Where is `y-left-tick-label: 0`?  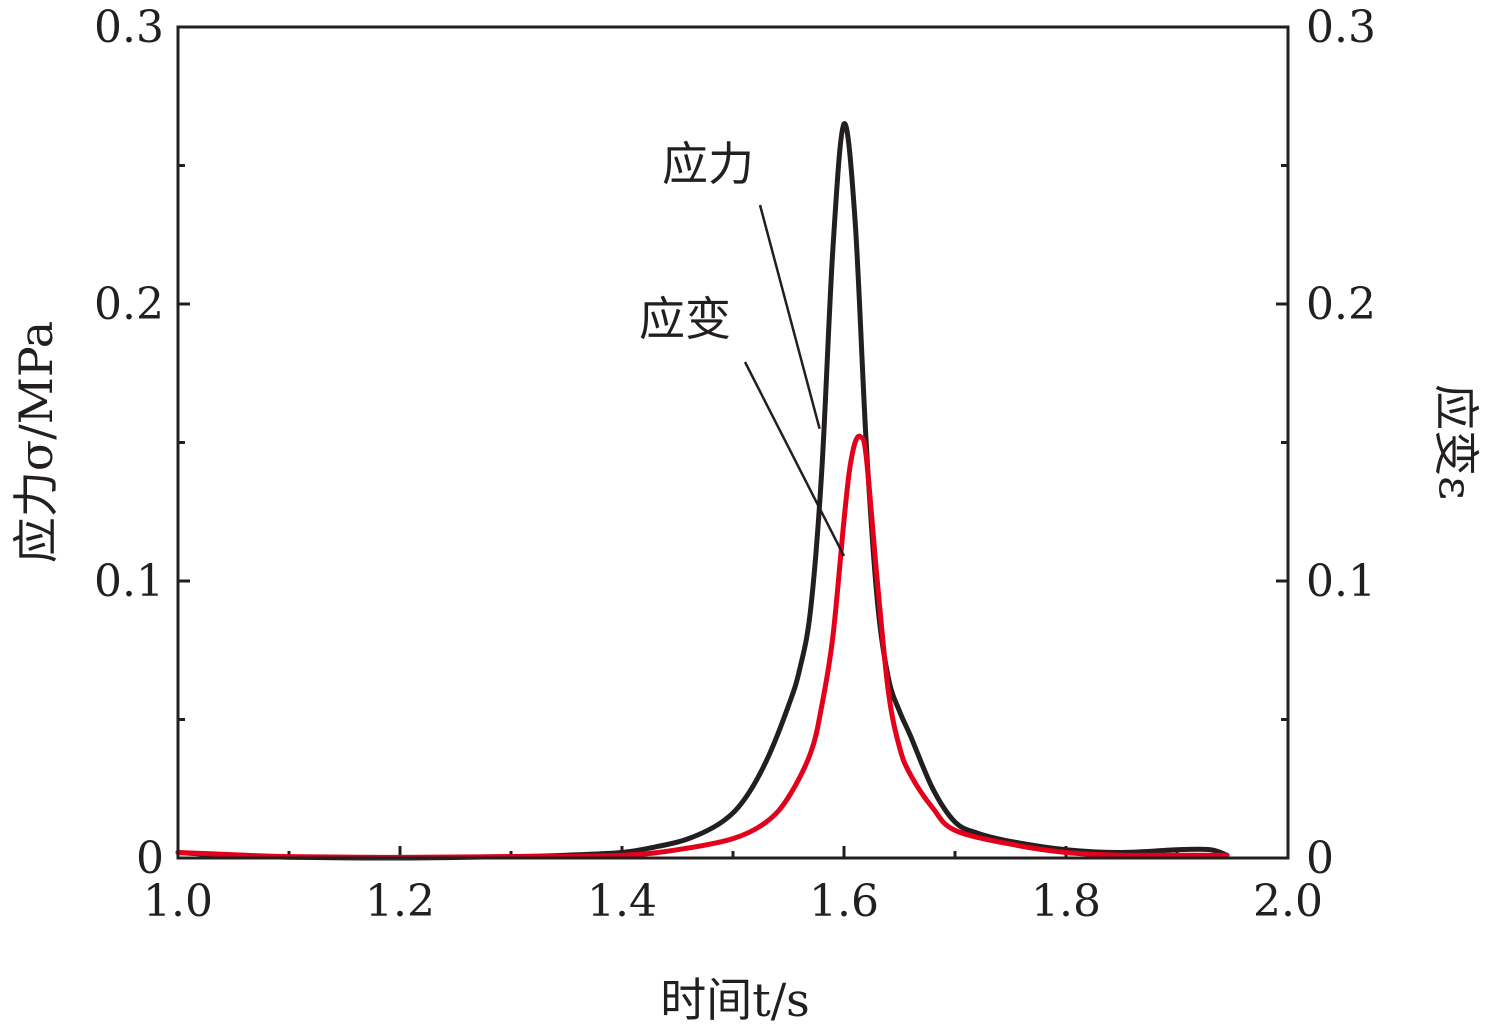
y-left-tick-label: 0 is located at coordinates (150, 858).